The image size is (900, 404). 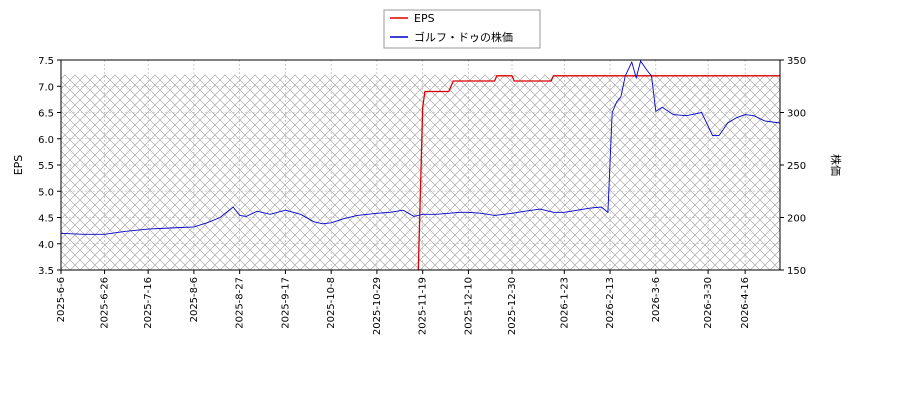 I want to click on right-tick-label: 250, so click(x=796, y=166).